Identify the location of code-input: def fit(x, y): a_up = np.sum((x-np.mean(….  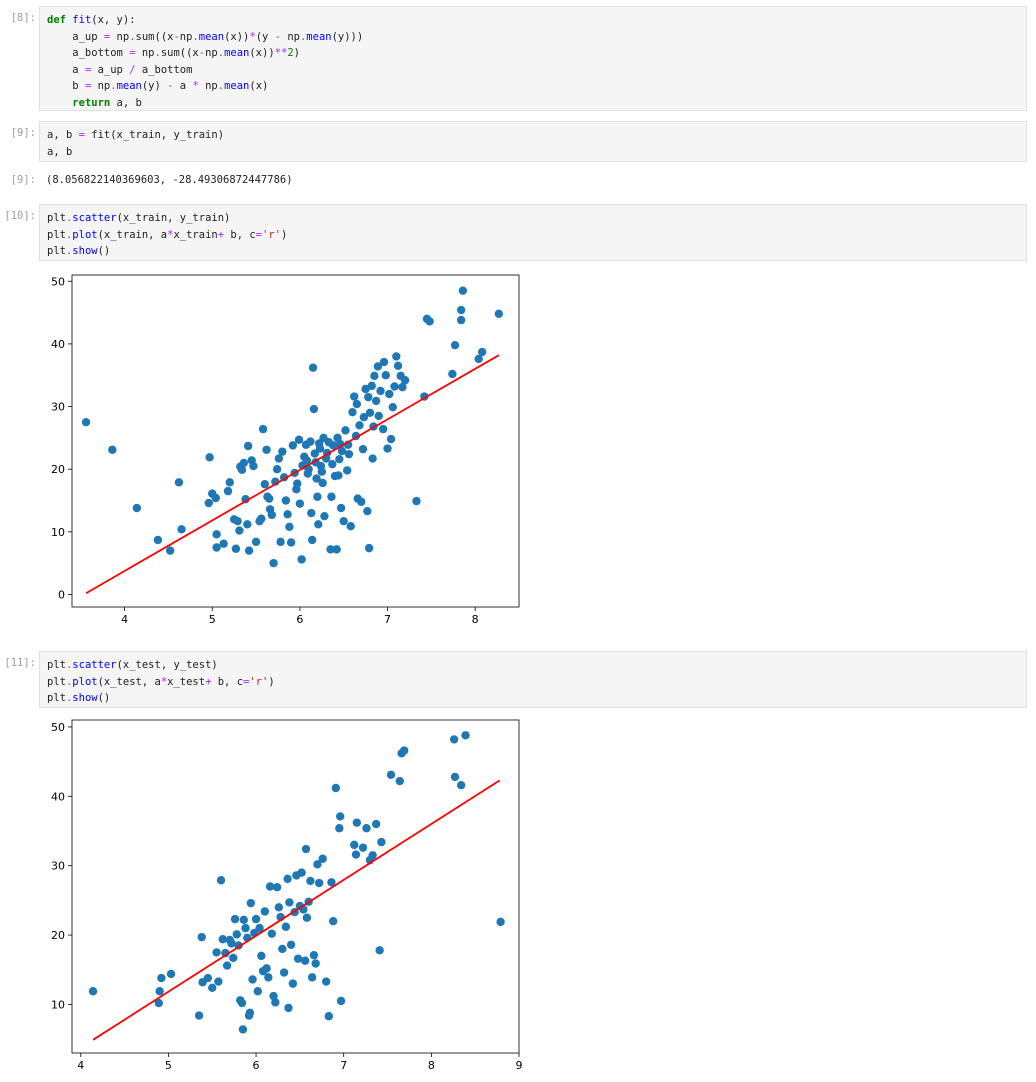
(533, 58).